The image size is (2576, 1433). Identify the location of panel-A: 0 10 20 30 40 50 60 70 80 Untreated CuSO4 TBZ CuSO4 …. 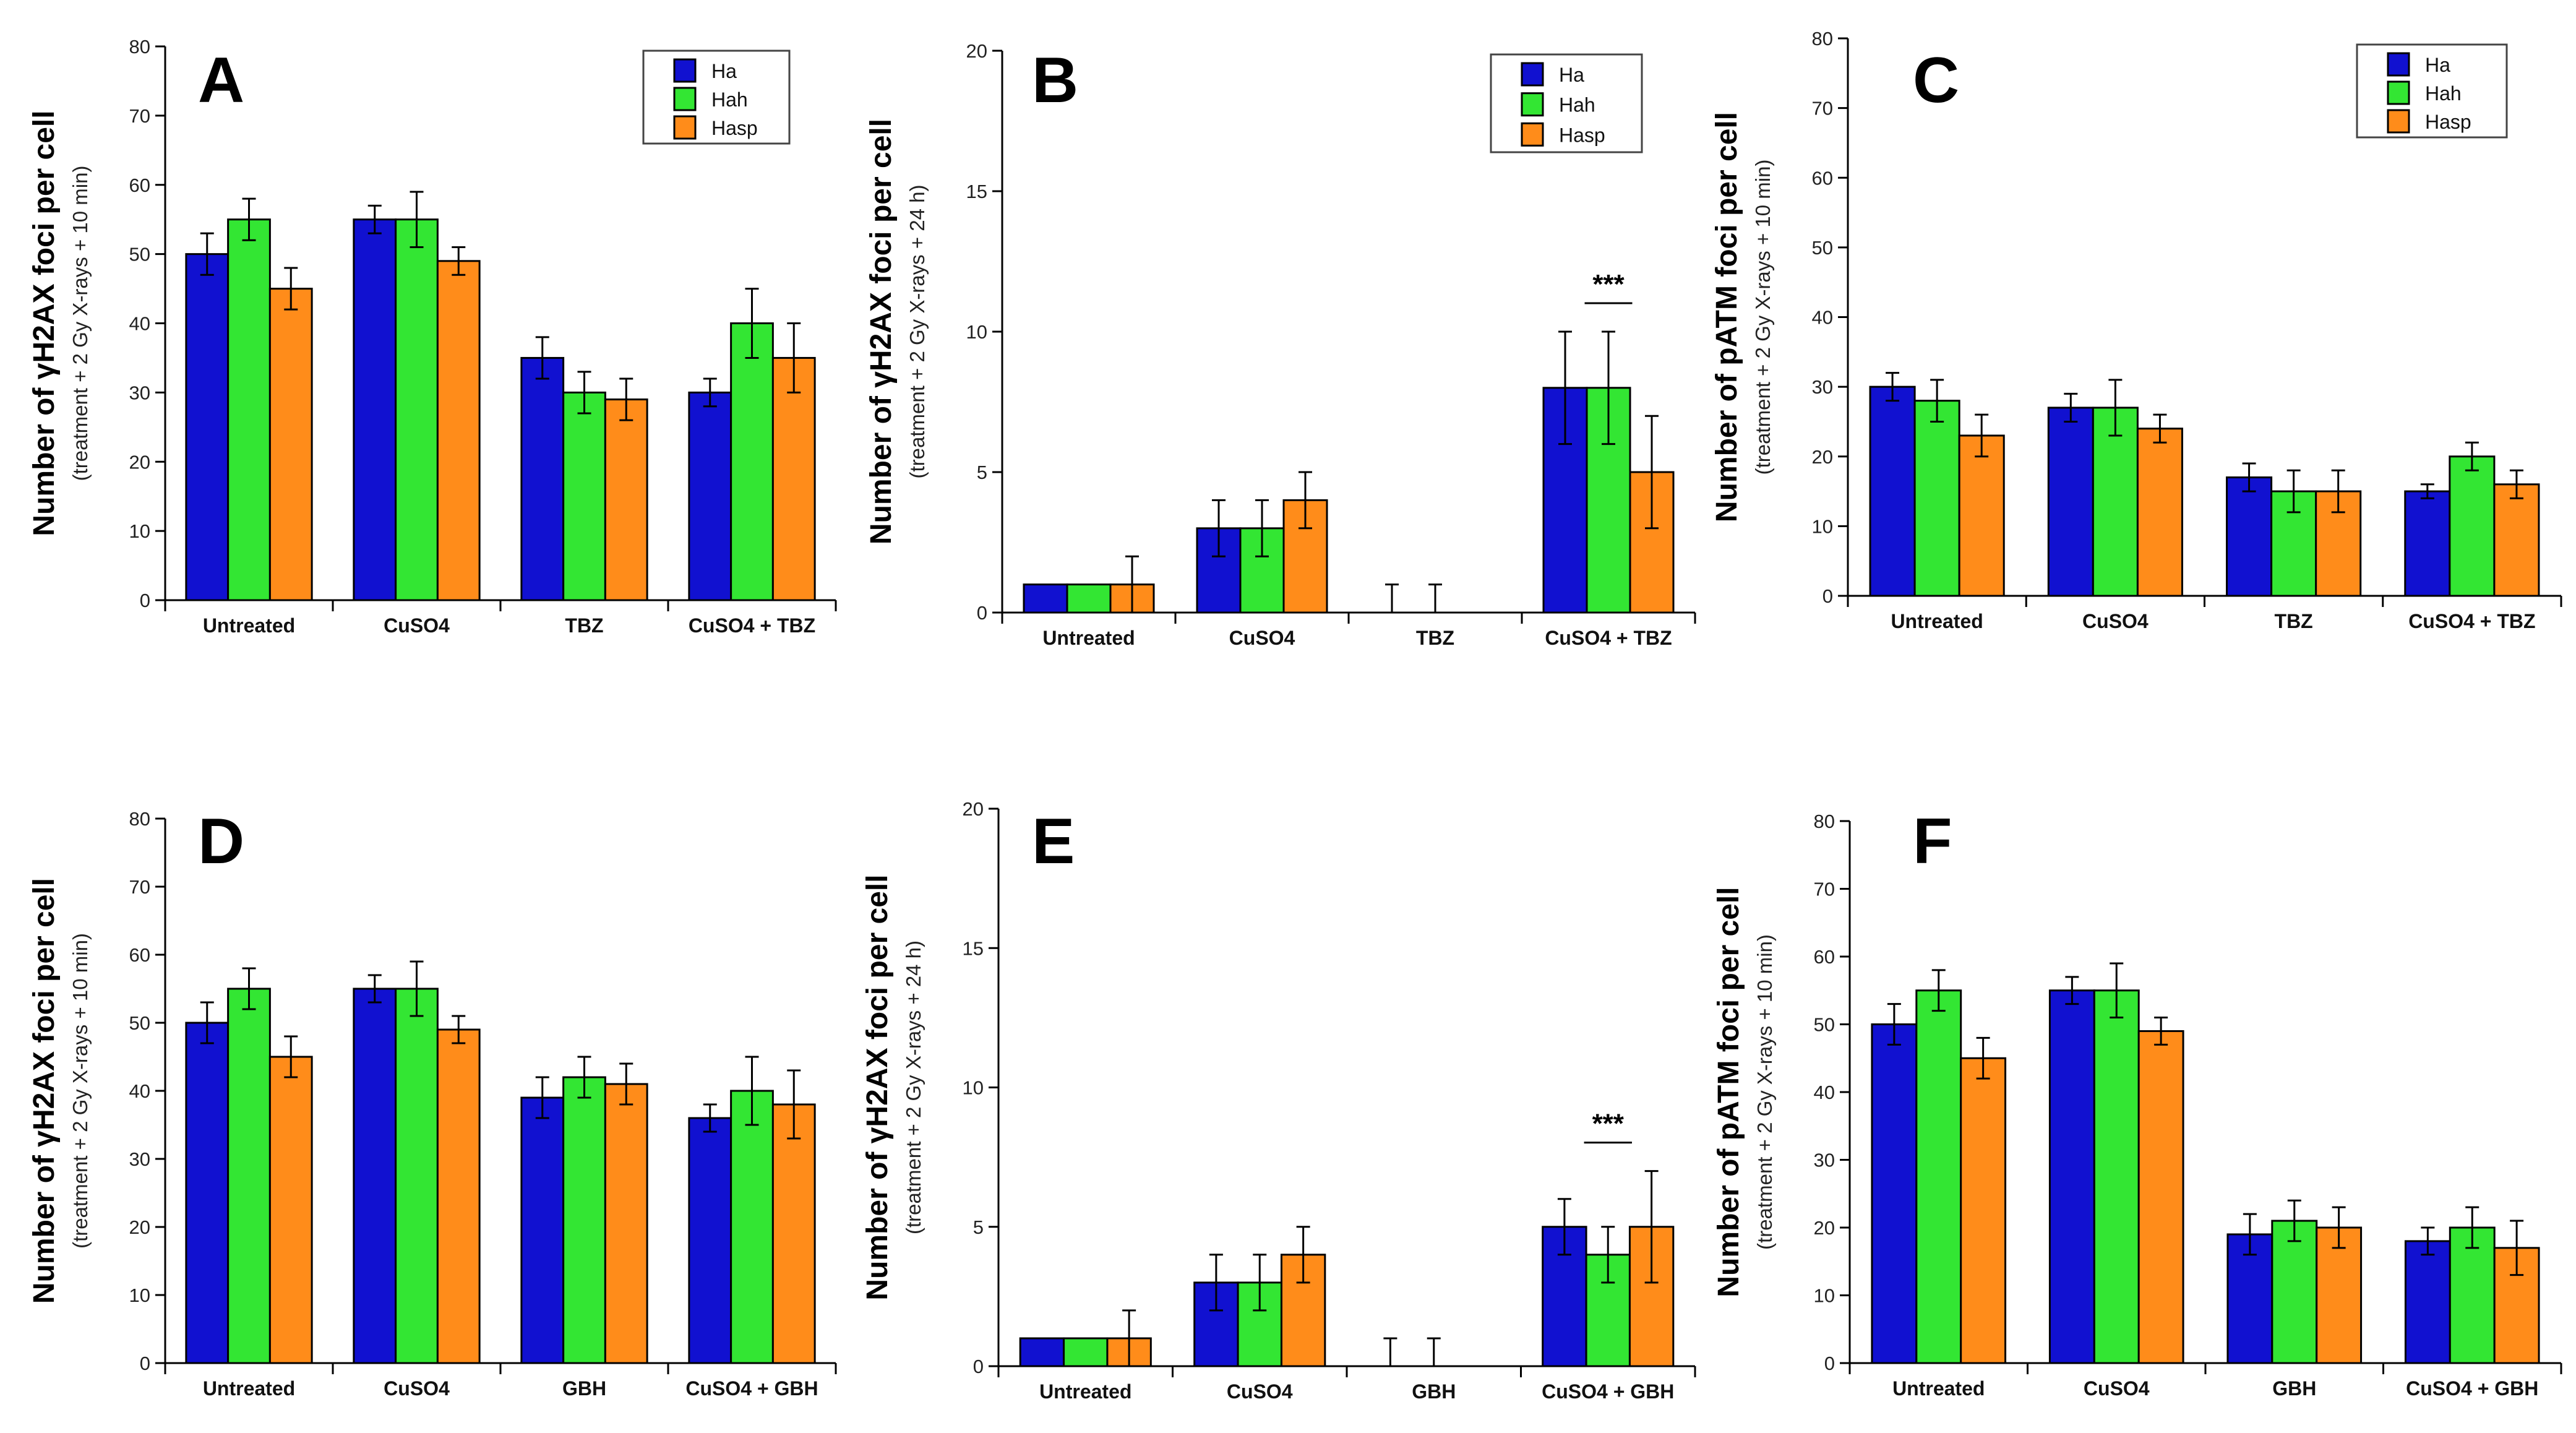
(432, 336).